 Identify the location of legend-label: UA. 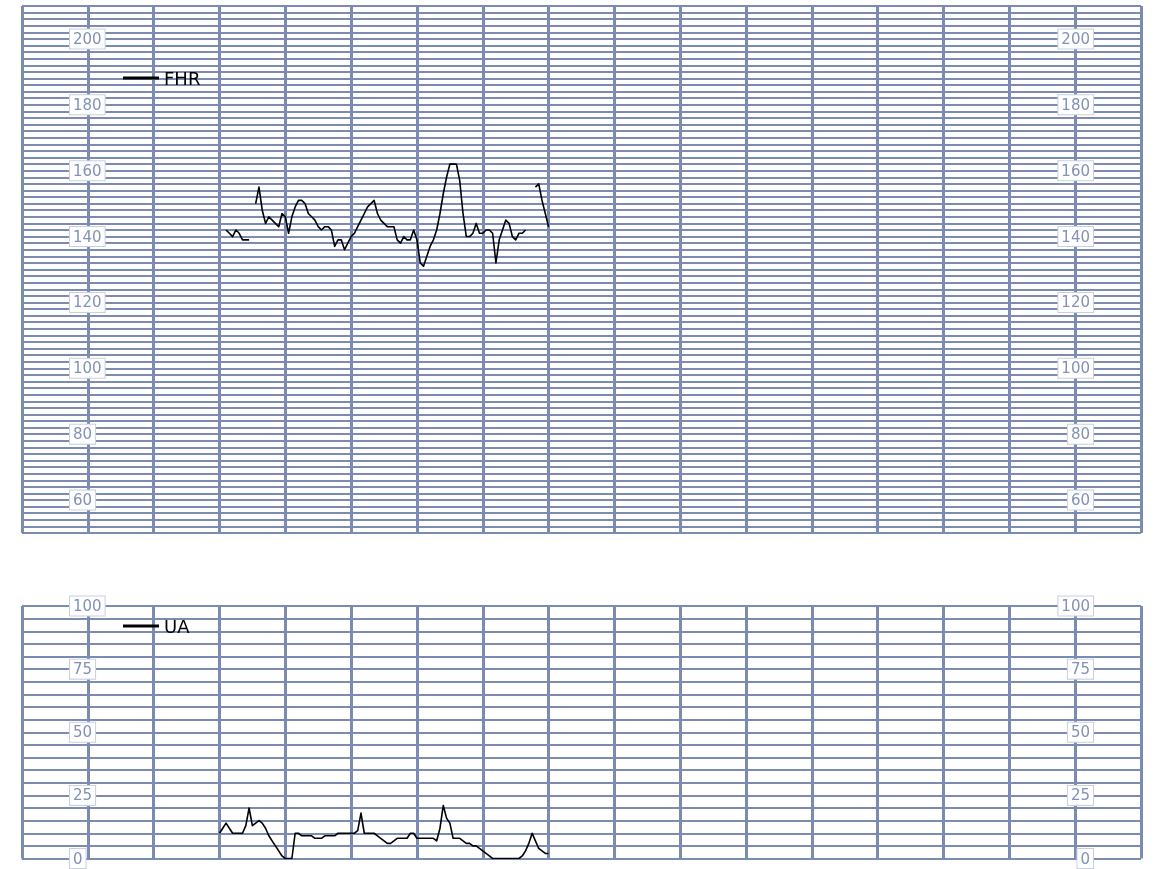
(177, 626).